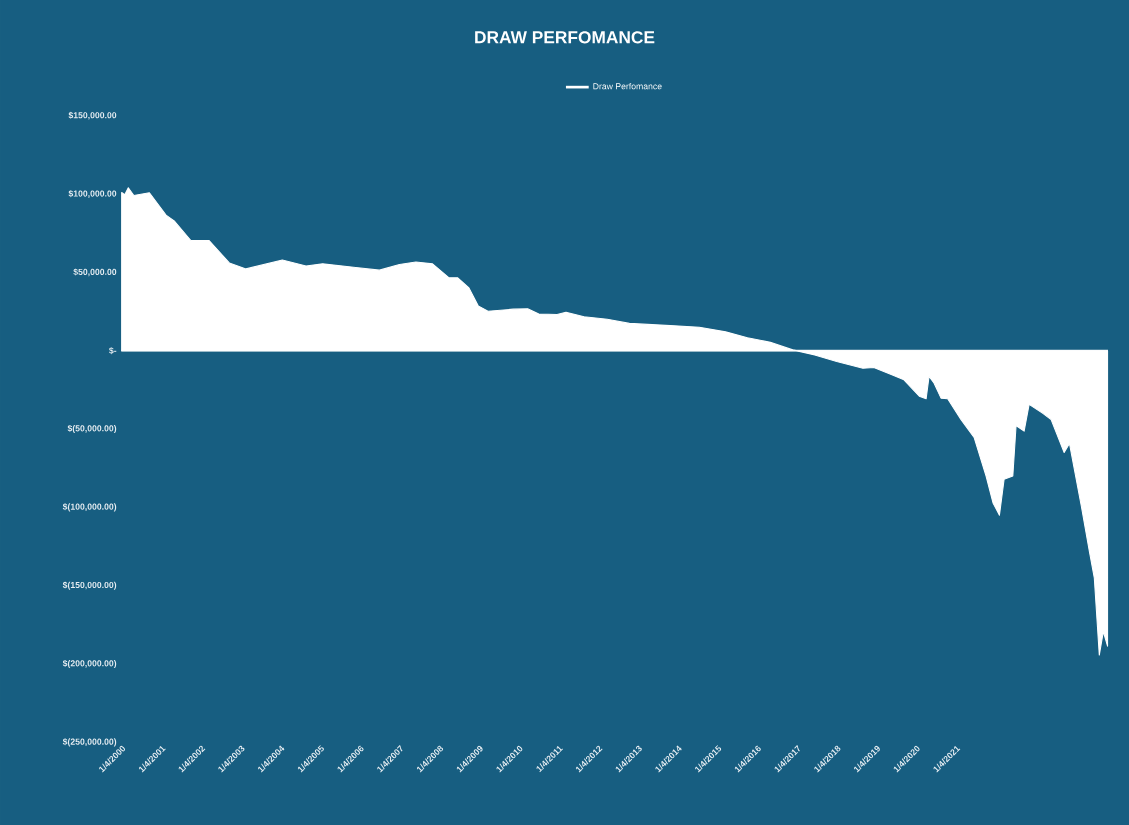 The image size is (1129, 825). Describe the element at coordinates (95, 272) in the screenshot. I see `y-tick-label: $50,000.00` at that location.